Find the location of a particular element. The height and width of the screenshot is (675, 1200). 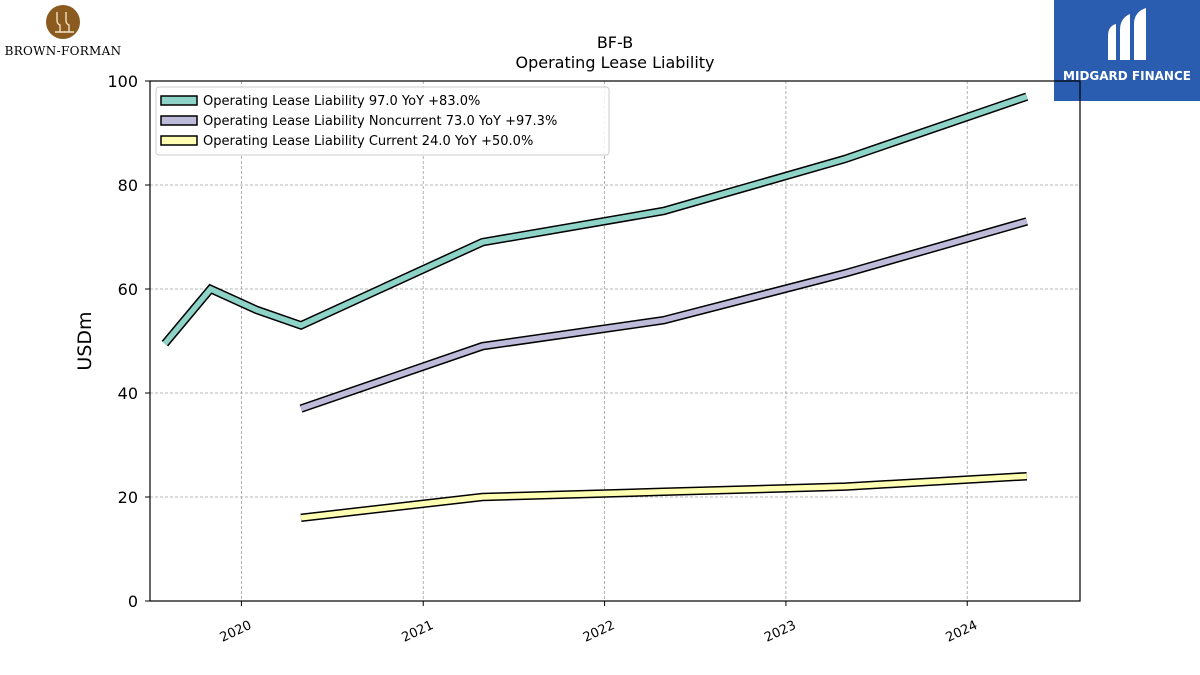

midgard-finance-logo is located at coordinates (1127, 50).